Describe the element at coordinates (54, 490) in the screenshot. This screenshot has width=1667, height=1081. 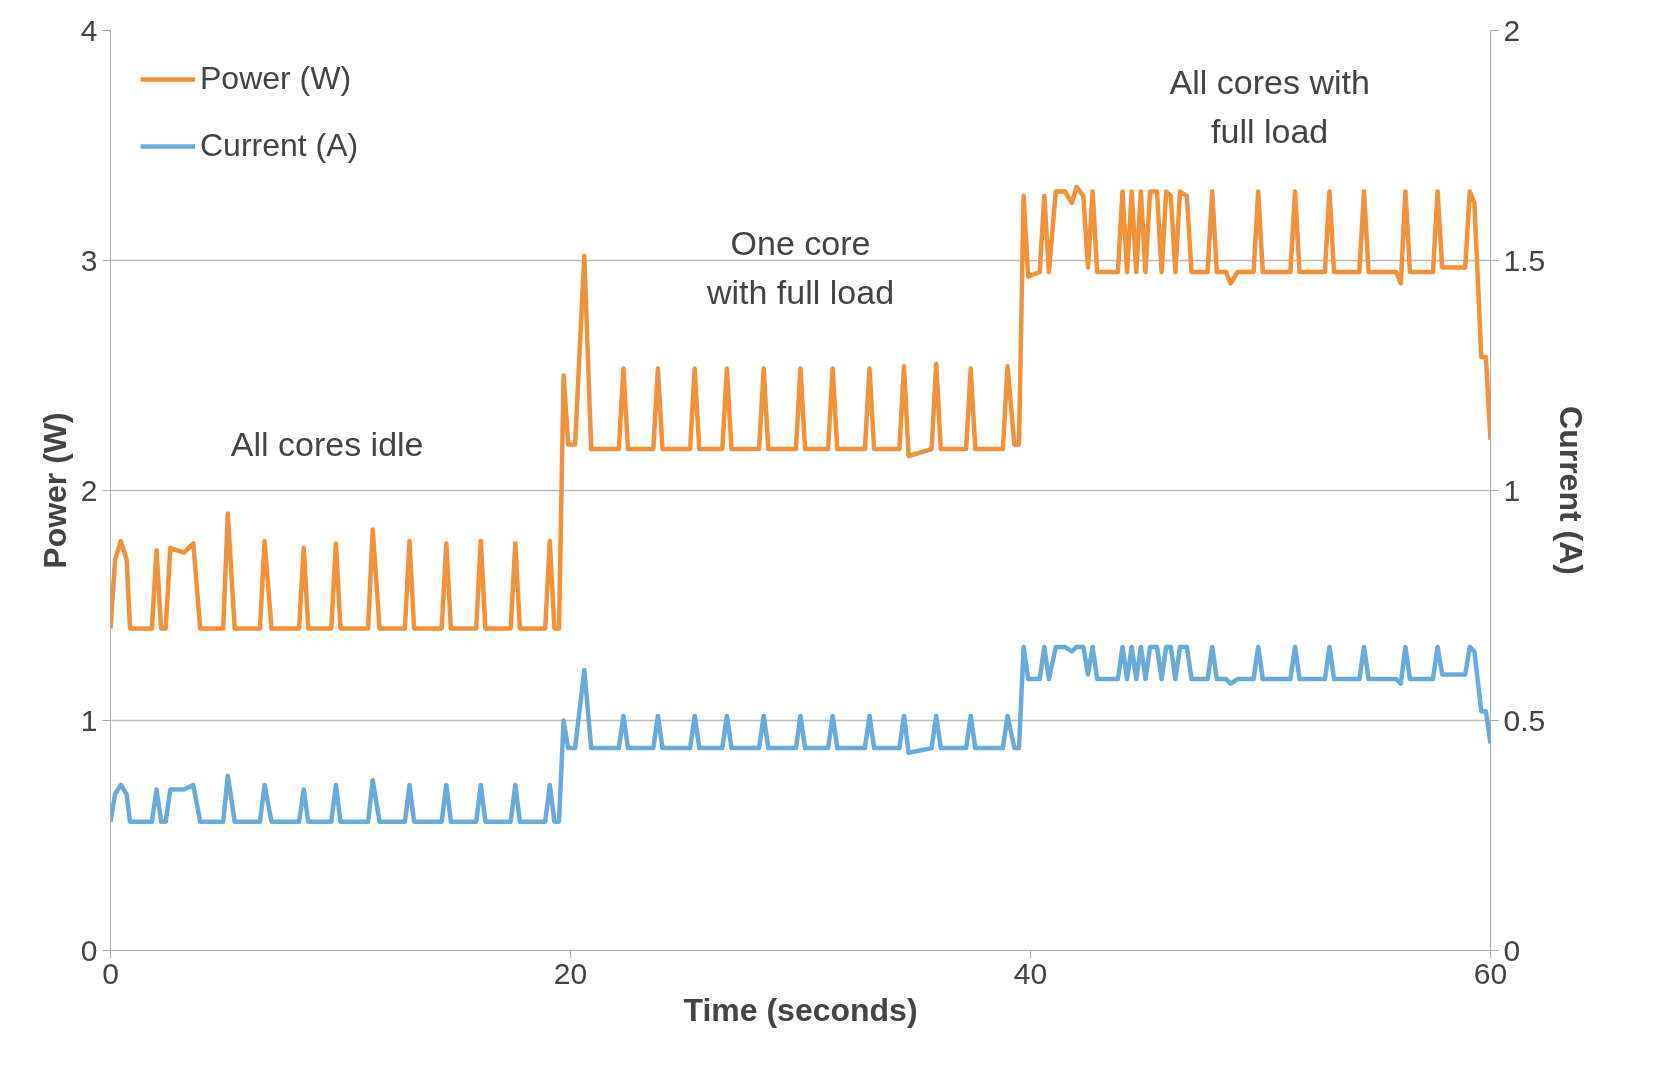
I see `y-axis-title: Power (W)` at that location.